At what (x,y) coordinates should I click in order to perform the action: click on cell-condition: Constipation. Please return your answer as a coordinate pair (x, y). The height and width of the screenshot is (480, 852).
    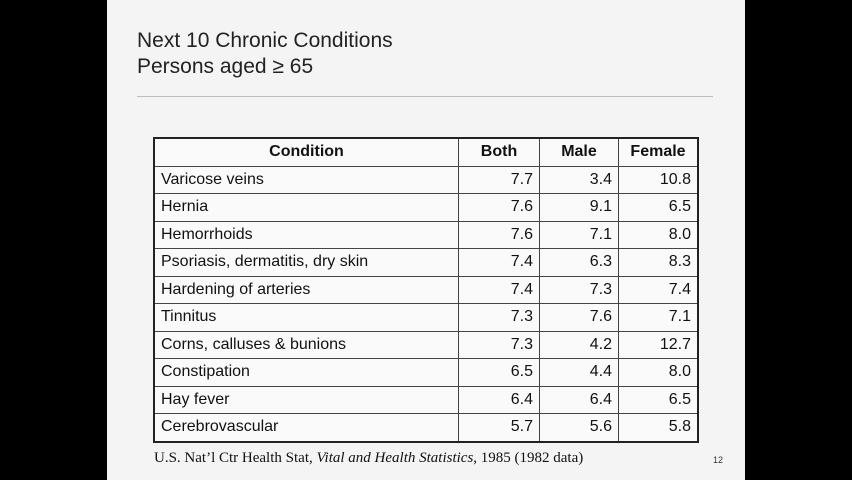
    Looking at the image, I should click on (306, 372).